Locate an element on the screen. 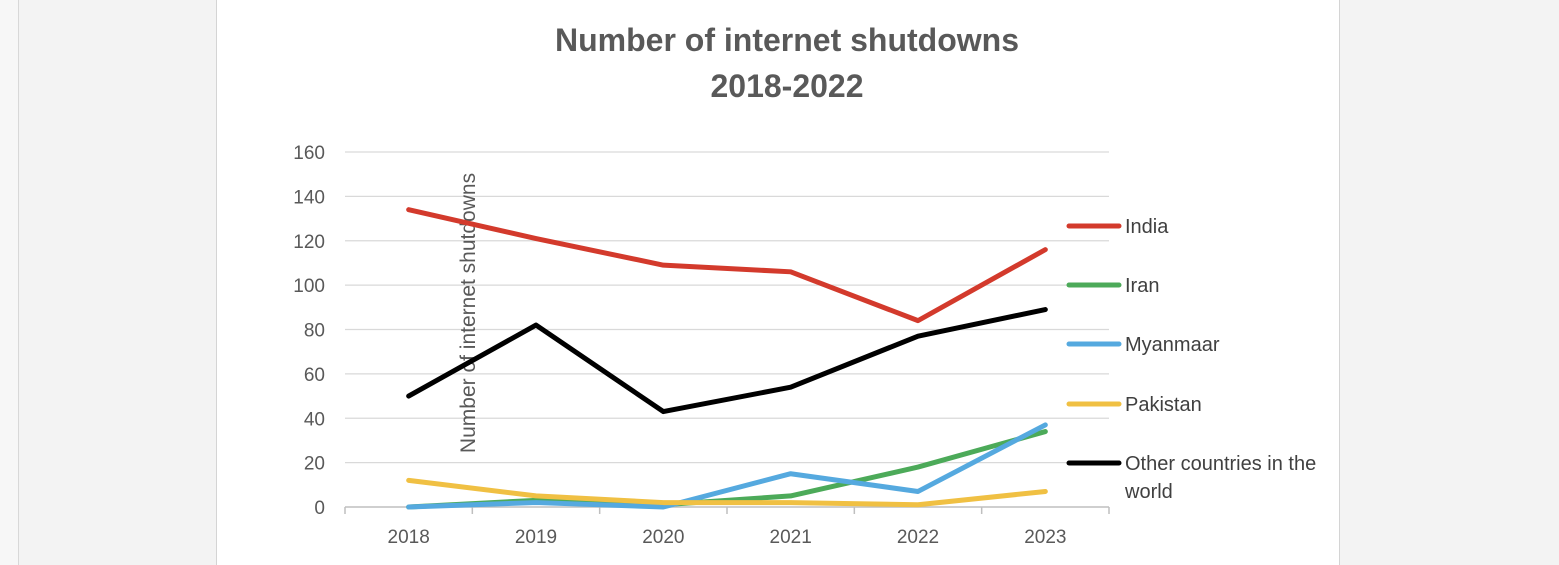 The width and height of the screenshot is (1559, 565). legend-item: Myanmaar is located at coordinates (1143, 345).